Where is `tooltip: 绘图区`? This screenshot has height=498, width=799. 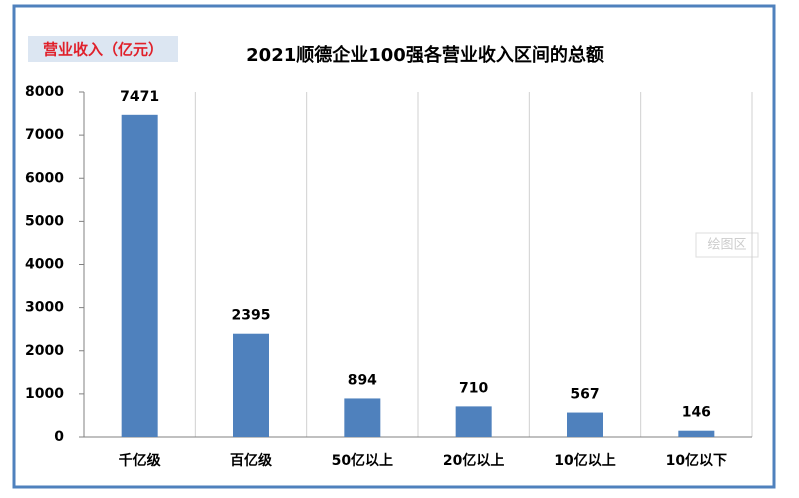
tooltip: 绘图区 is located at coordinates (726, 245).